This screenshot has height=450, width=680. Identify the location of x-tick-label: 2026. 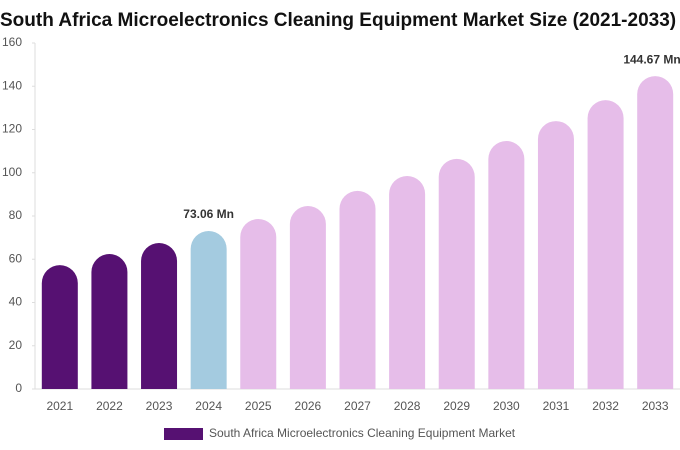
(308, 406).